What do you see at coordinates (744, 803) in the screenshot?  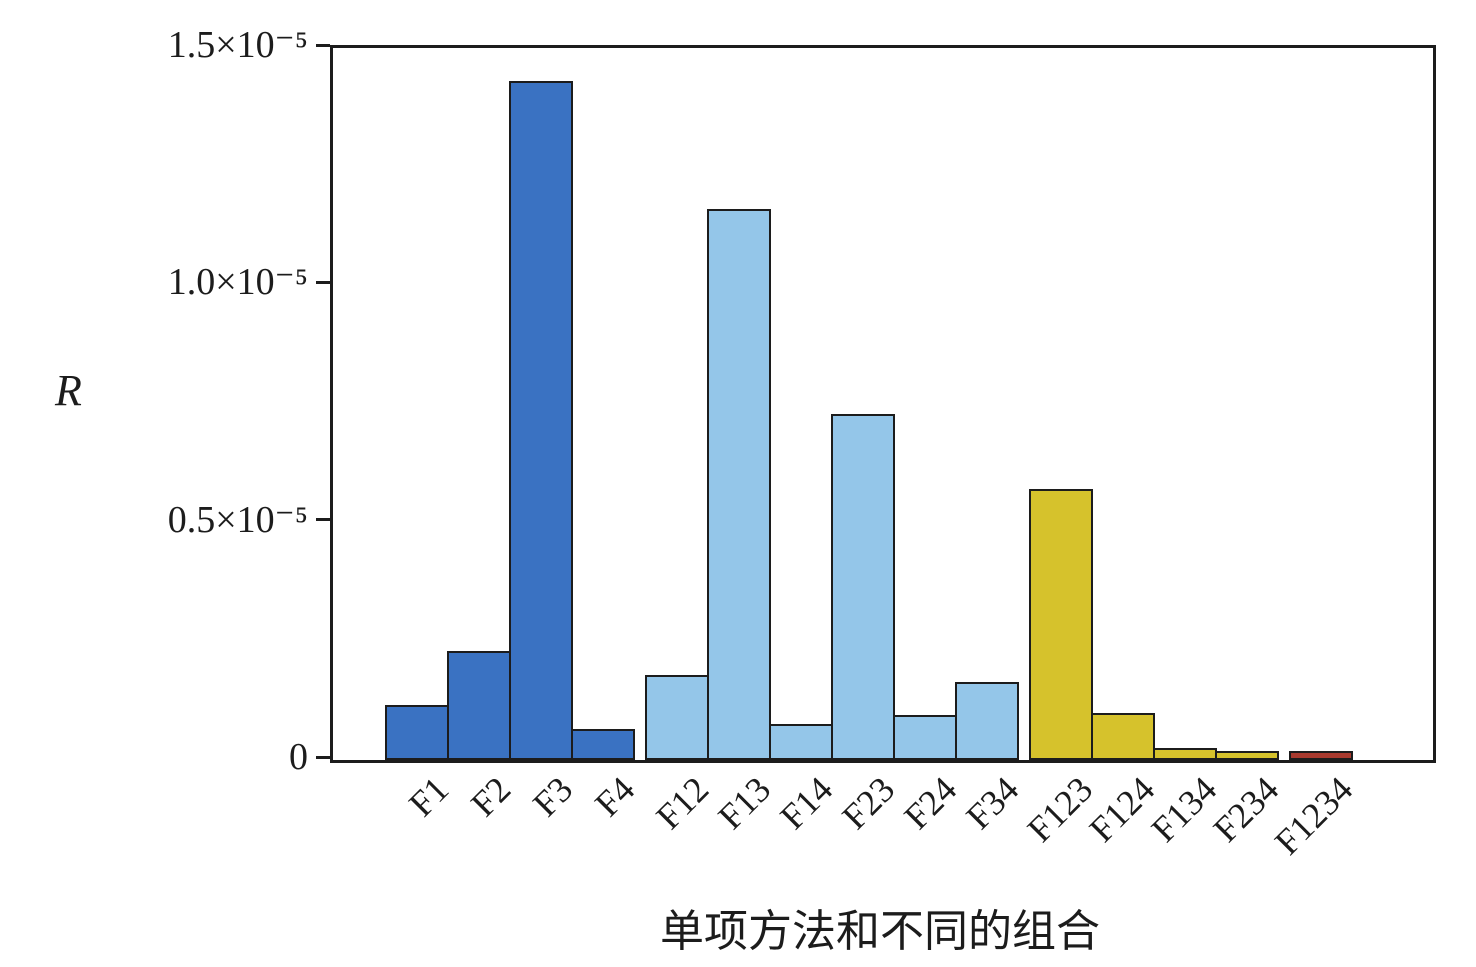 I see `x-tick-label-F13: F13` at bounding box center [744, 803].